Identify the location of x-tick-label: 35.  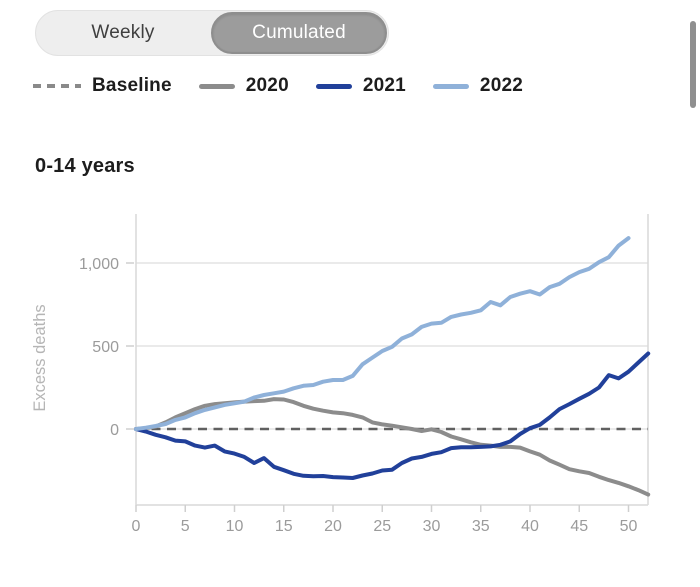
(481, 526).